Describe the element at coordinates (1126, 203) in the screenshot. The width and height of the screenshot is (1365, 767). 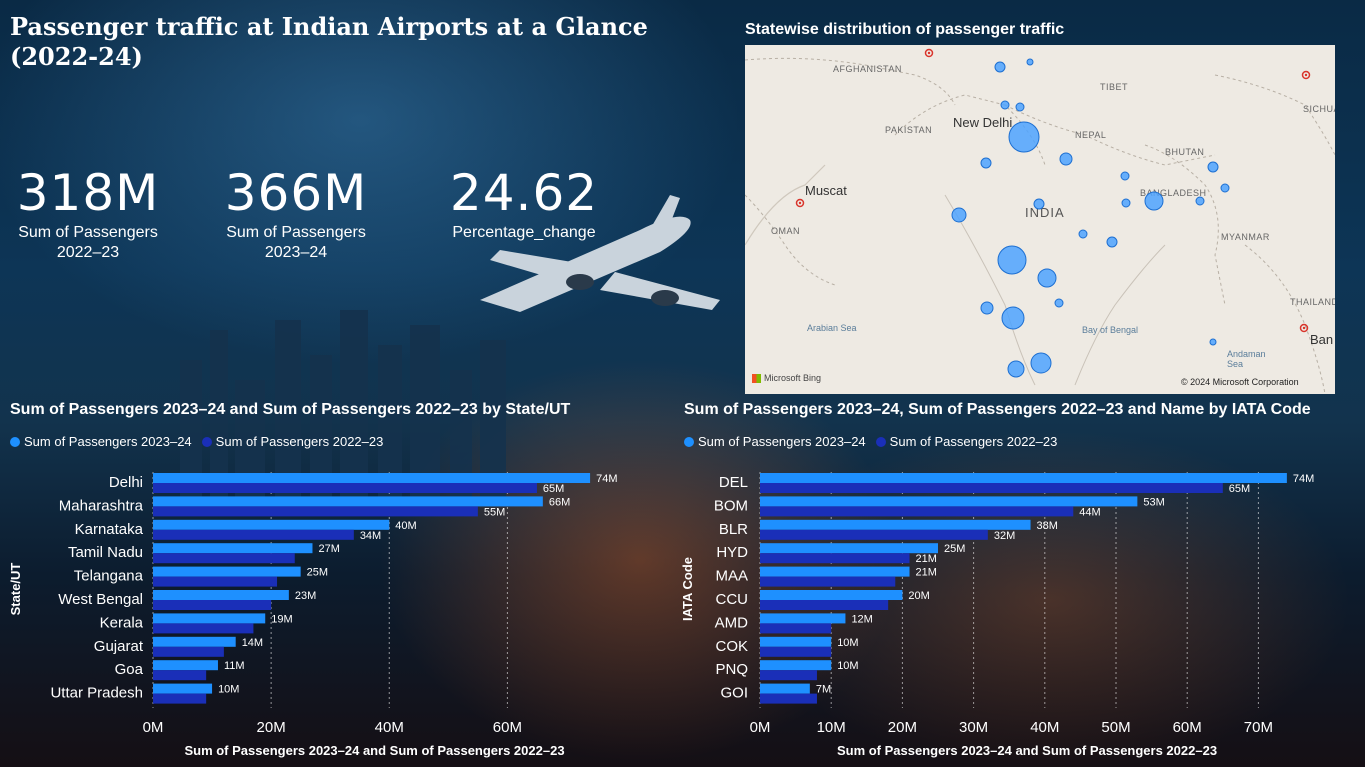
I see `map-bubble-jharkhand` at that location.